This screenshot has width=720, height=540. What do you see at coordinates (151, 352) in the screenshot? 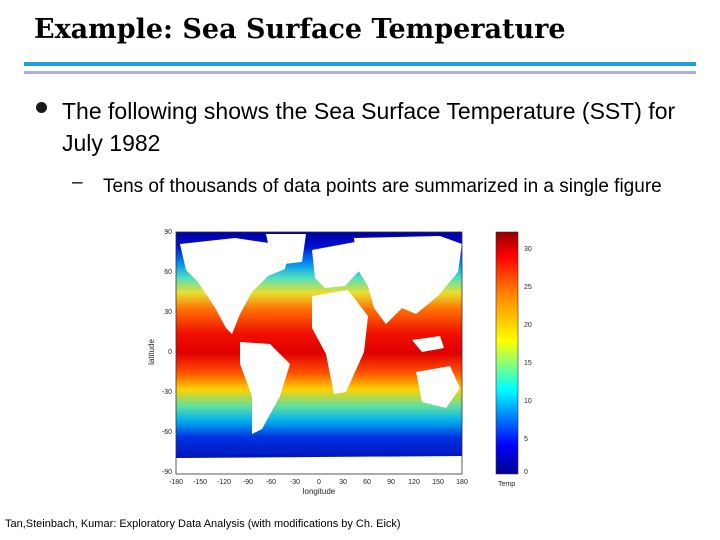
I see `y-axis-label: latitude` at bounding box center [151, 352].